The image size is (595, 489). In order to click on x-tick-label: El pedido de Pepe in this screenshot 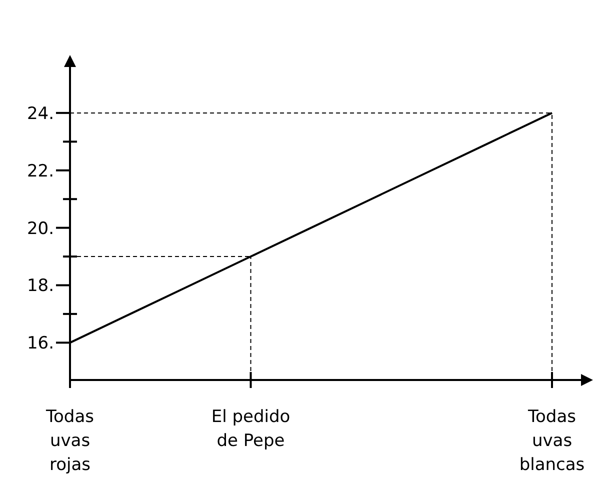, I will do `click(250, 429)`.